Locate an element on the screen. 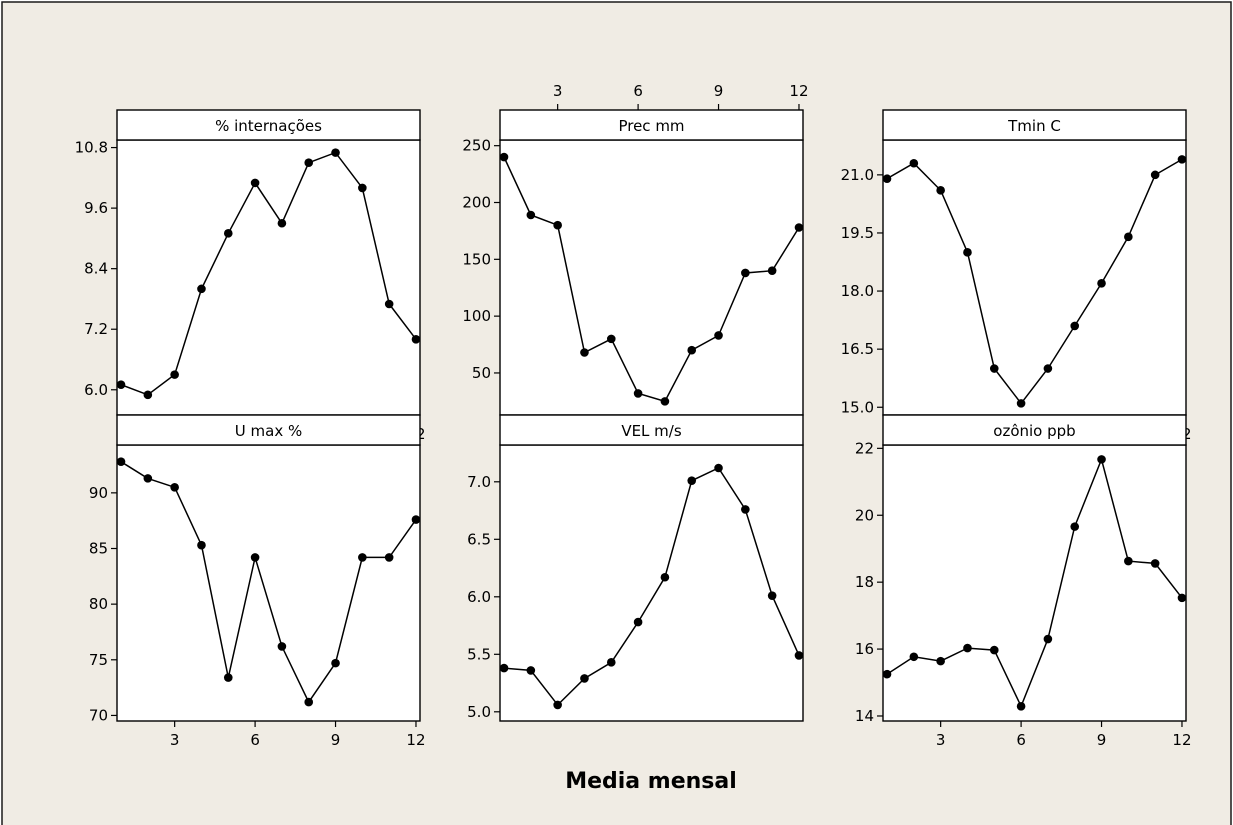 The width and height of the screenshot is (1233, 825). y-tick-label: 10.8 is located at coordinates (91, 148).